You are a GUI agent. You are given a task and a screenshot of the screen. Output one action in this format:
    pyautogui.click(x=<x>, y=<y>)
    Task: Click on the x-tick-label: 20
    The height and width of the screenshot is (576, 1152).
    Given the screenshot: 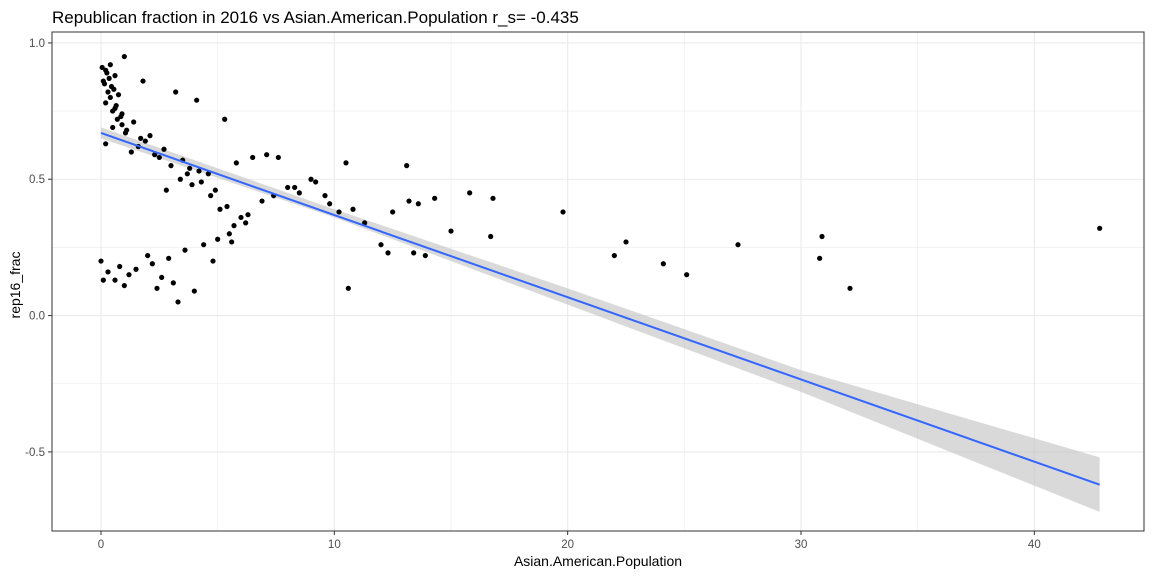 What is the action you would take?
    pyautogui.click(x=567, y=545)
    